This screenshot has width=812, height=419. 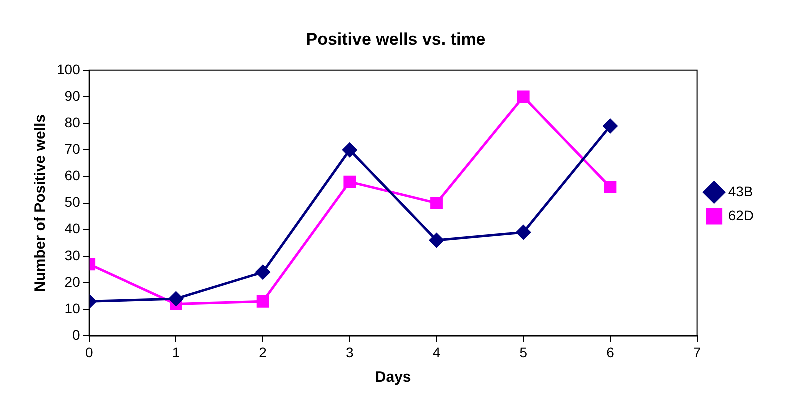 I want to click on chart-title: Positive wells vs. time, so click(x=396, y=39).